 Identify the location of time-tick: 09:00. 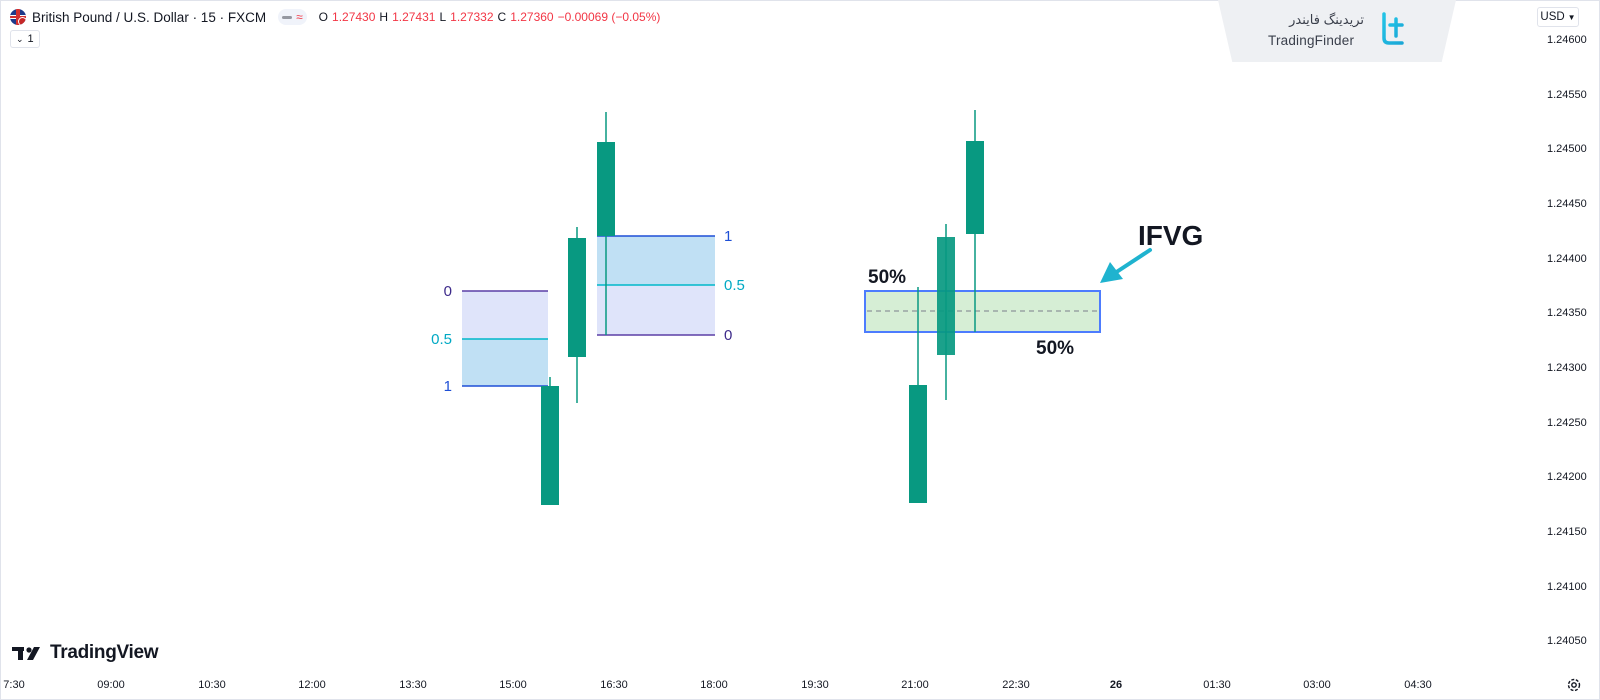
(111, 685).